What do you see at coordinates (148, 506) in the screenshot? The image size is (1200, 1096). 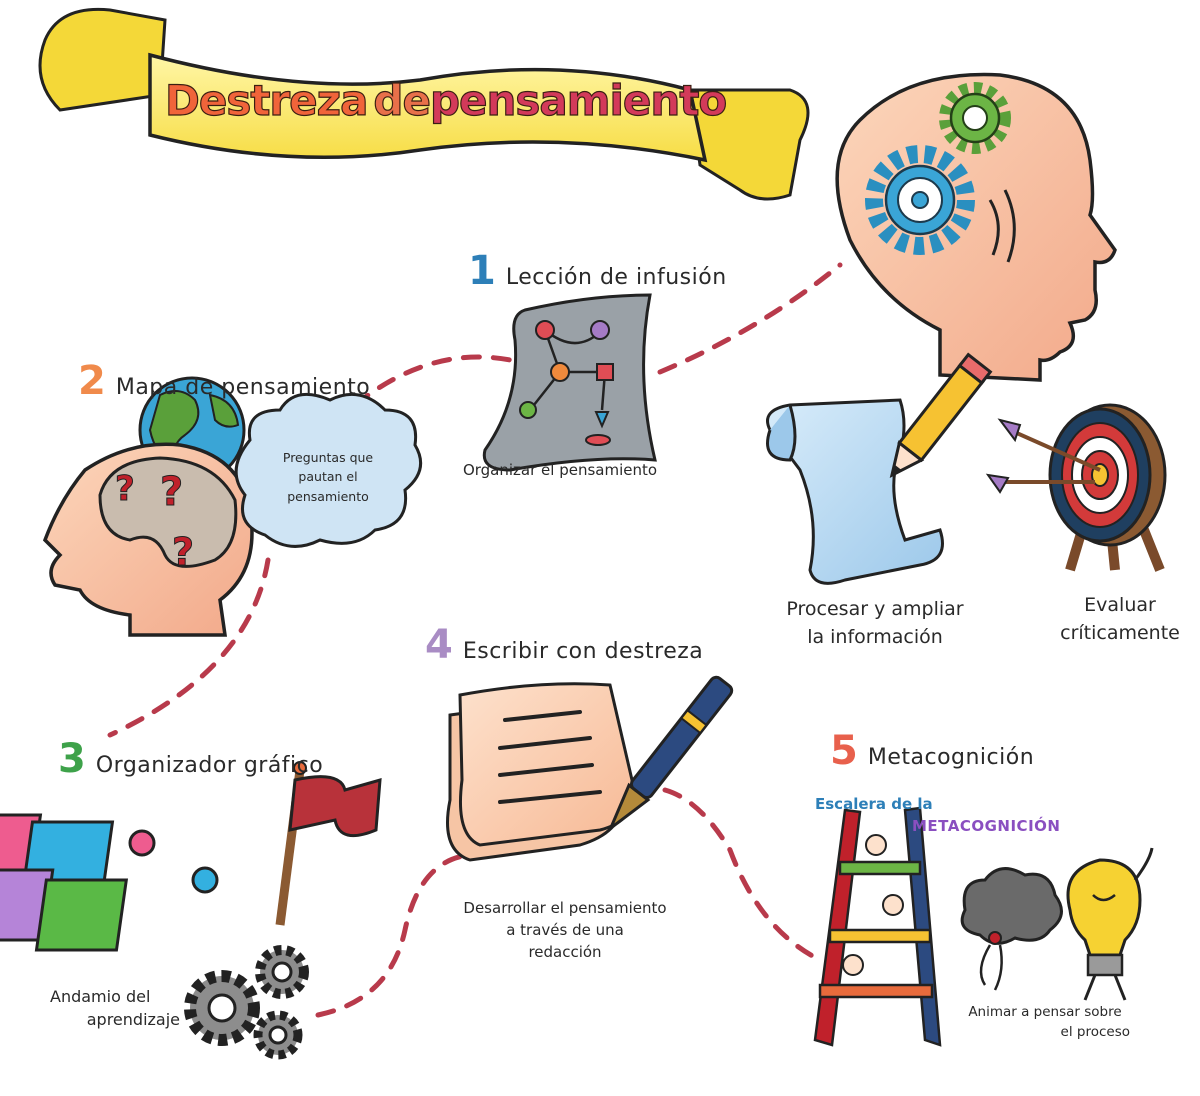 I see `head-questions-icon: ? ? ?` at bounding box center [148, 506].